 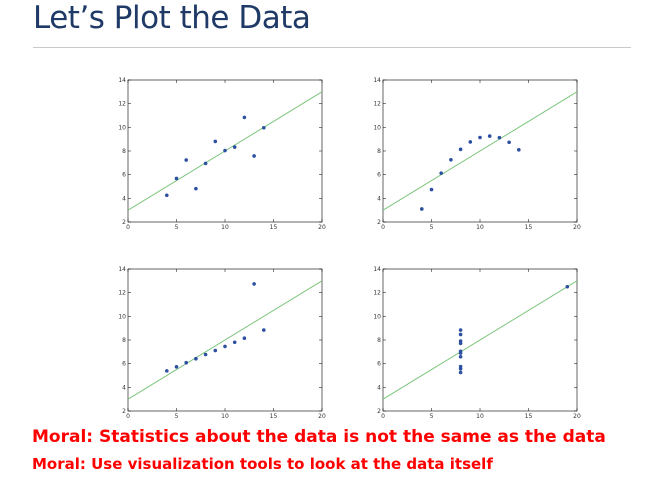 What do you see at coordinates (222, 154) in the screenshot?
I see `scatter-plot-1: 2 4 6 8 10 12 14 0 5 10 15 20` at bounding box center [222, 154].